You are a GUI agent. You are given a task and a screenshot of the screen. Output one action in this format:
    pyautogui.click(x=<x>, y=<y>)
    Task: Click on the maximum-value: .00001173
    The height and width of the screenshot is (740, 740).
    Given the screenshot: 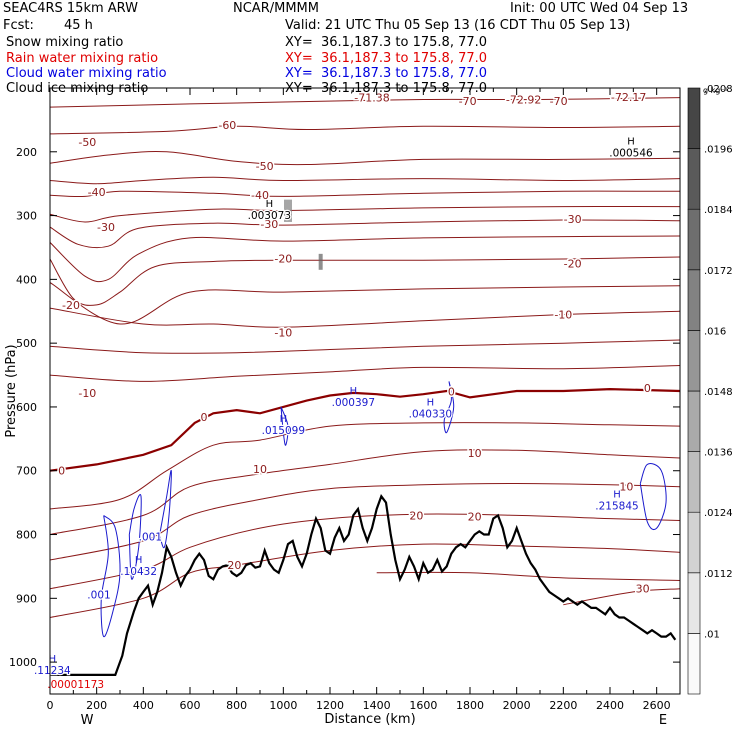 What is the action you would take?
    pyautogui.click(x=75, y=685)
    